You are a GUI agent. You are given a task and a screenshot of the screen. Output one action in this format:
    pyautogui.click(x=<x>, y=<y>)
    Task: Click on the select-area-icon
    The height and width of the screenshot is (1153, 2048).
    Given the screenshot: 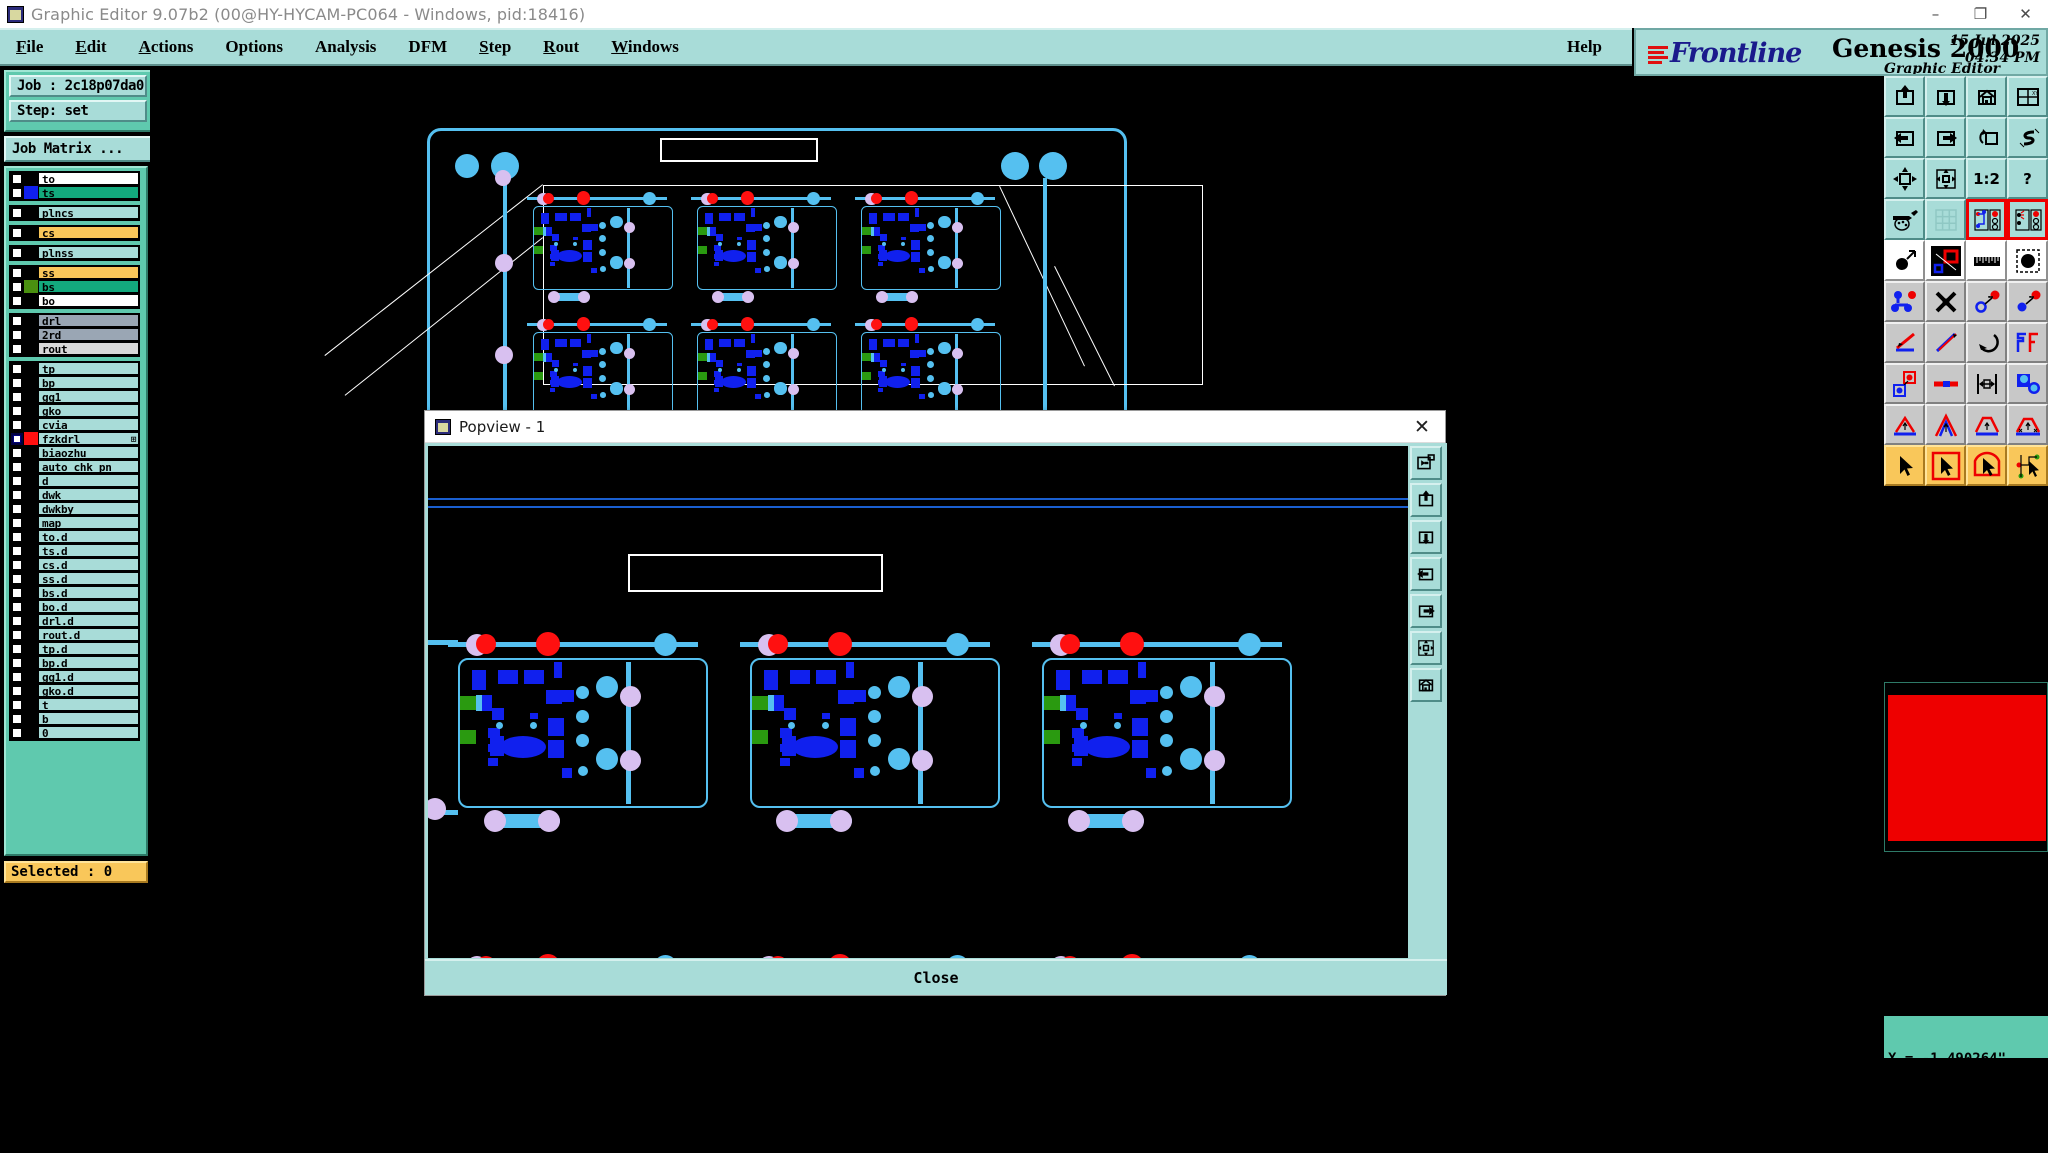 What is the action you would take?
    pyautogui.click(x=1945, y=260)
    